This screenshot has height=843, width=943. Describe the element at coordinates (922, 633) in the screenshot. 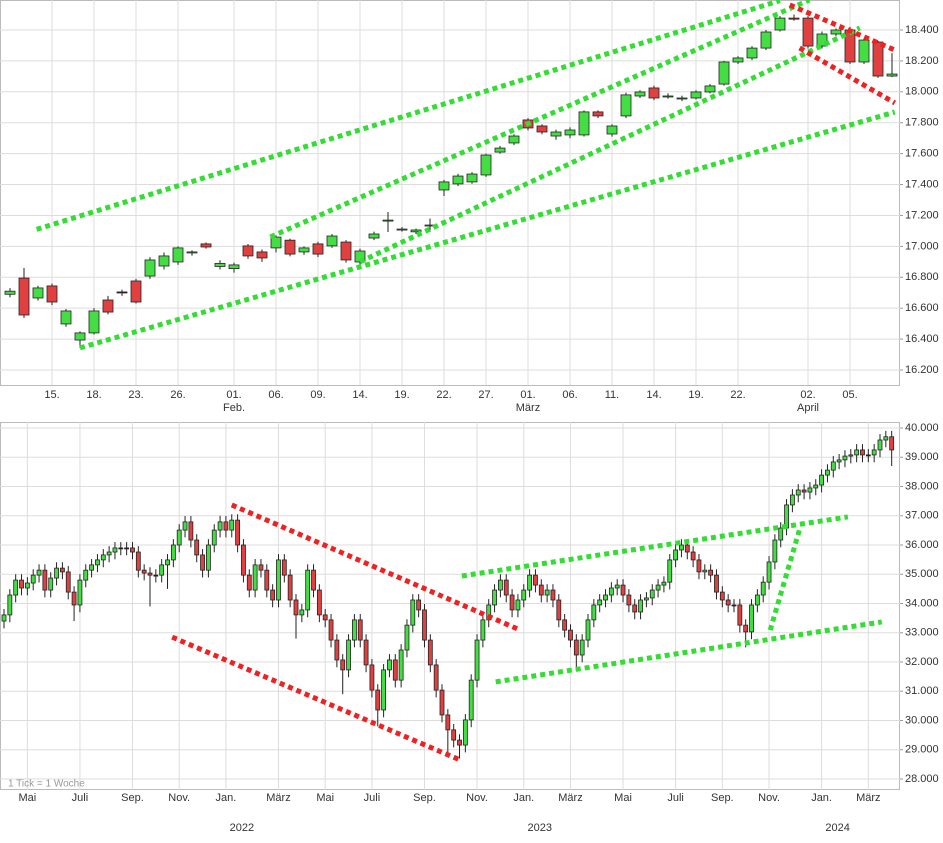

I see `y-tick-label: 33.000` at that location.